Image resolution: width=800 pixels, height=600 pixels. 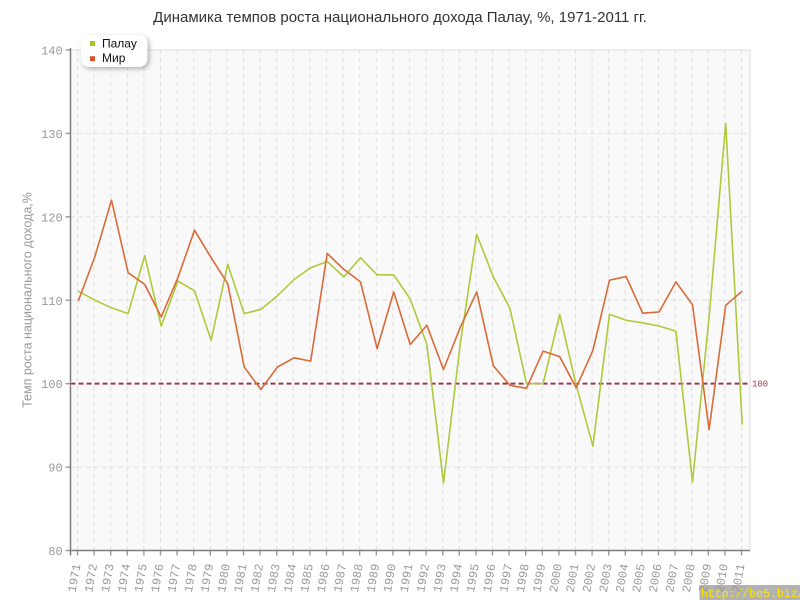 What do you see at coordinates (357, 578) in the screenshot?
I see `svg-text: 1988` at bounding box center [357, 578].